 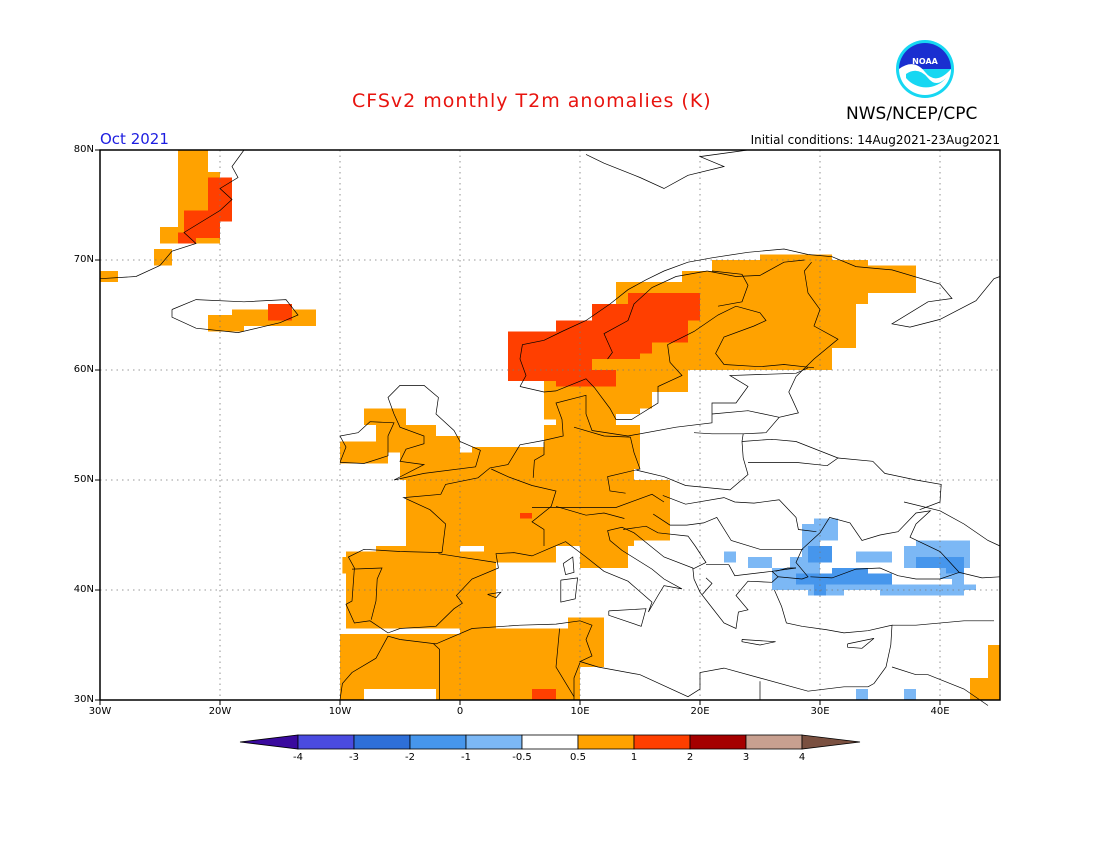 I want to click on colorbar, so click(x=550, y=742).